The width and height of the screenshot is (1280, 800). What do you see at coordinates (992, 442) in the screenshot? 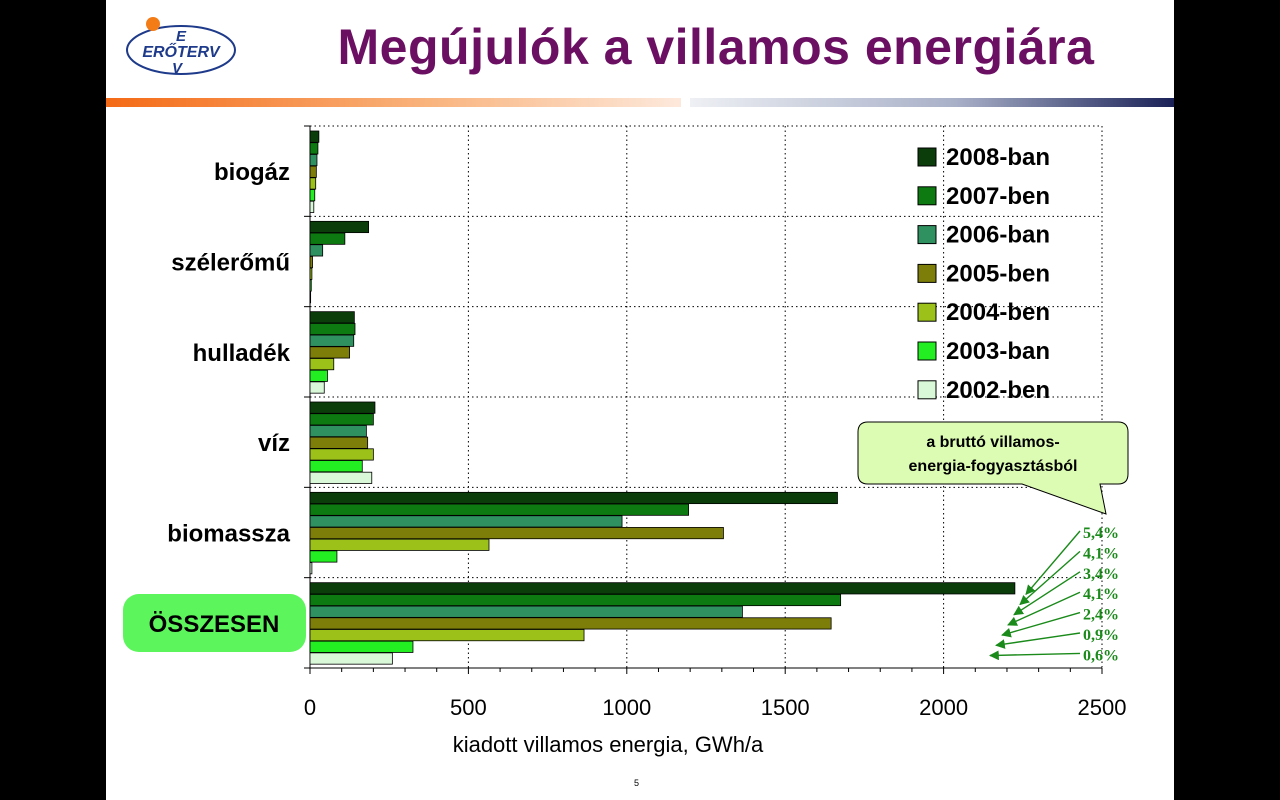
I see `callout-line-1: a bruttó villamos-` at bounding box center [992, 442].